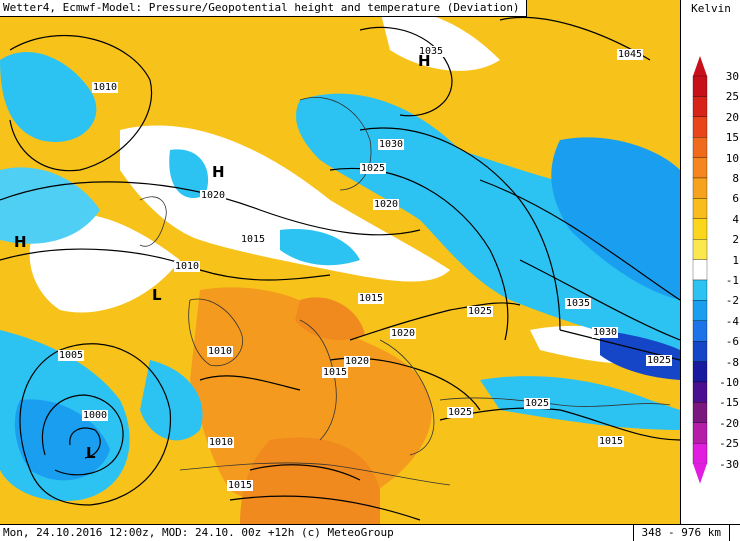 Image resolution: width=740 pixels, height=541 pixels. I want to click on legend-tick-label: 30, so click(732, 76).